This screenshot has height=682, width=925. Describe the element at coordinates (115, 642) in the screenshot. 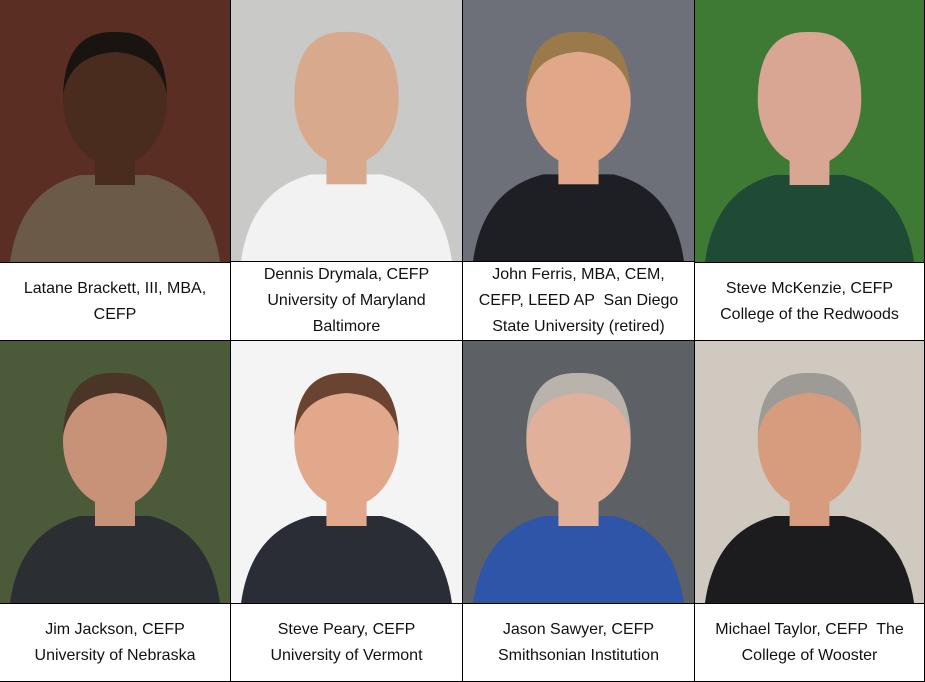

I see `caption: Jim Jackson, CEFP University of Nebraska` at that location.